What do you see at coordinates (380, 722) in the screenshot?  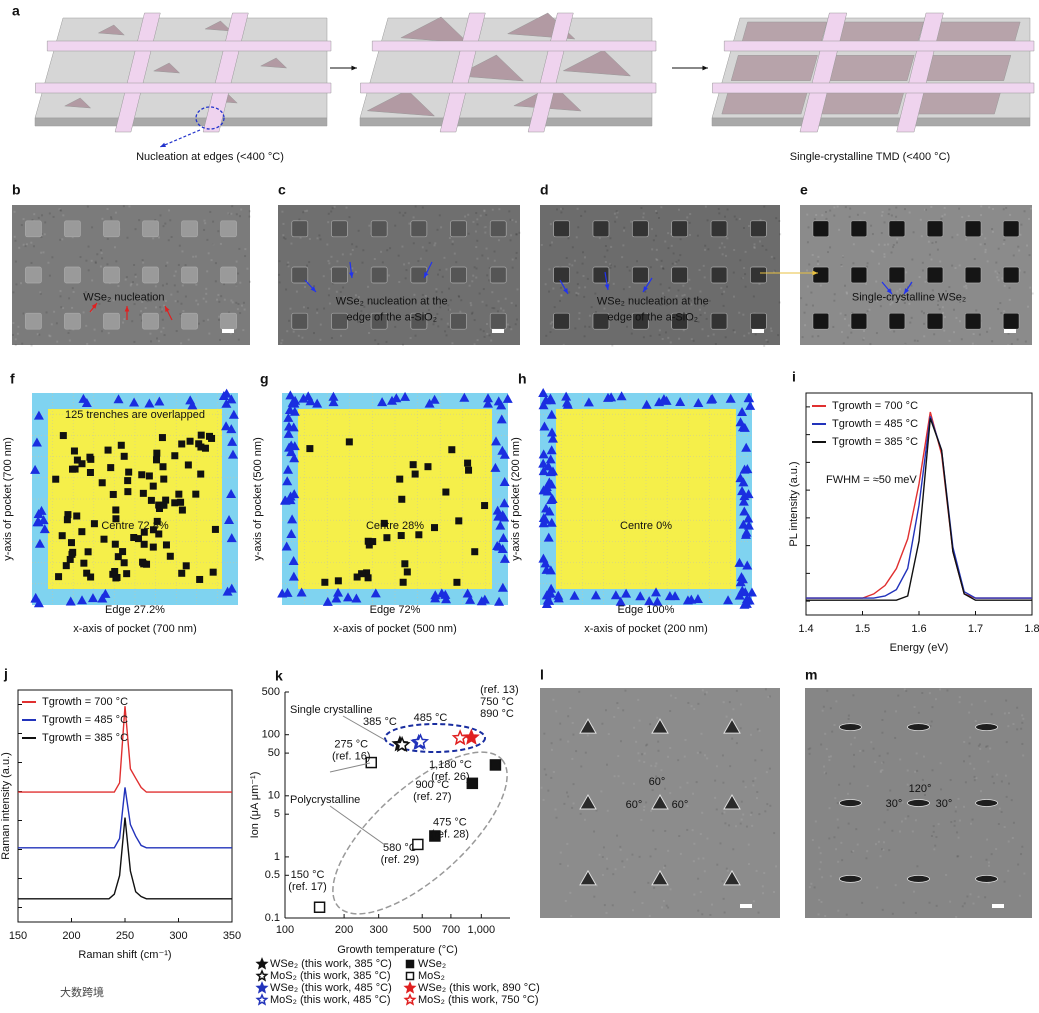 I see `point-label: 385 °C` at bounding box center [380, 722].